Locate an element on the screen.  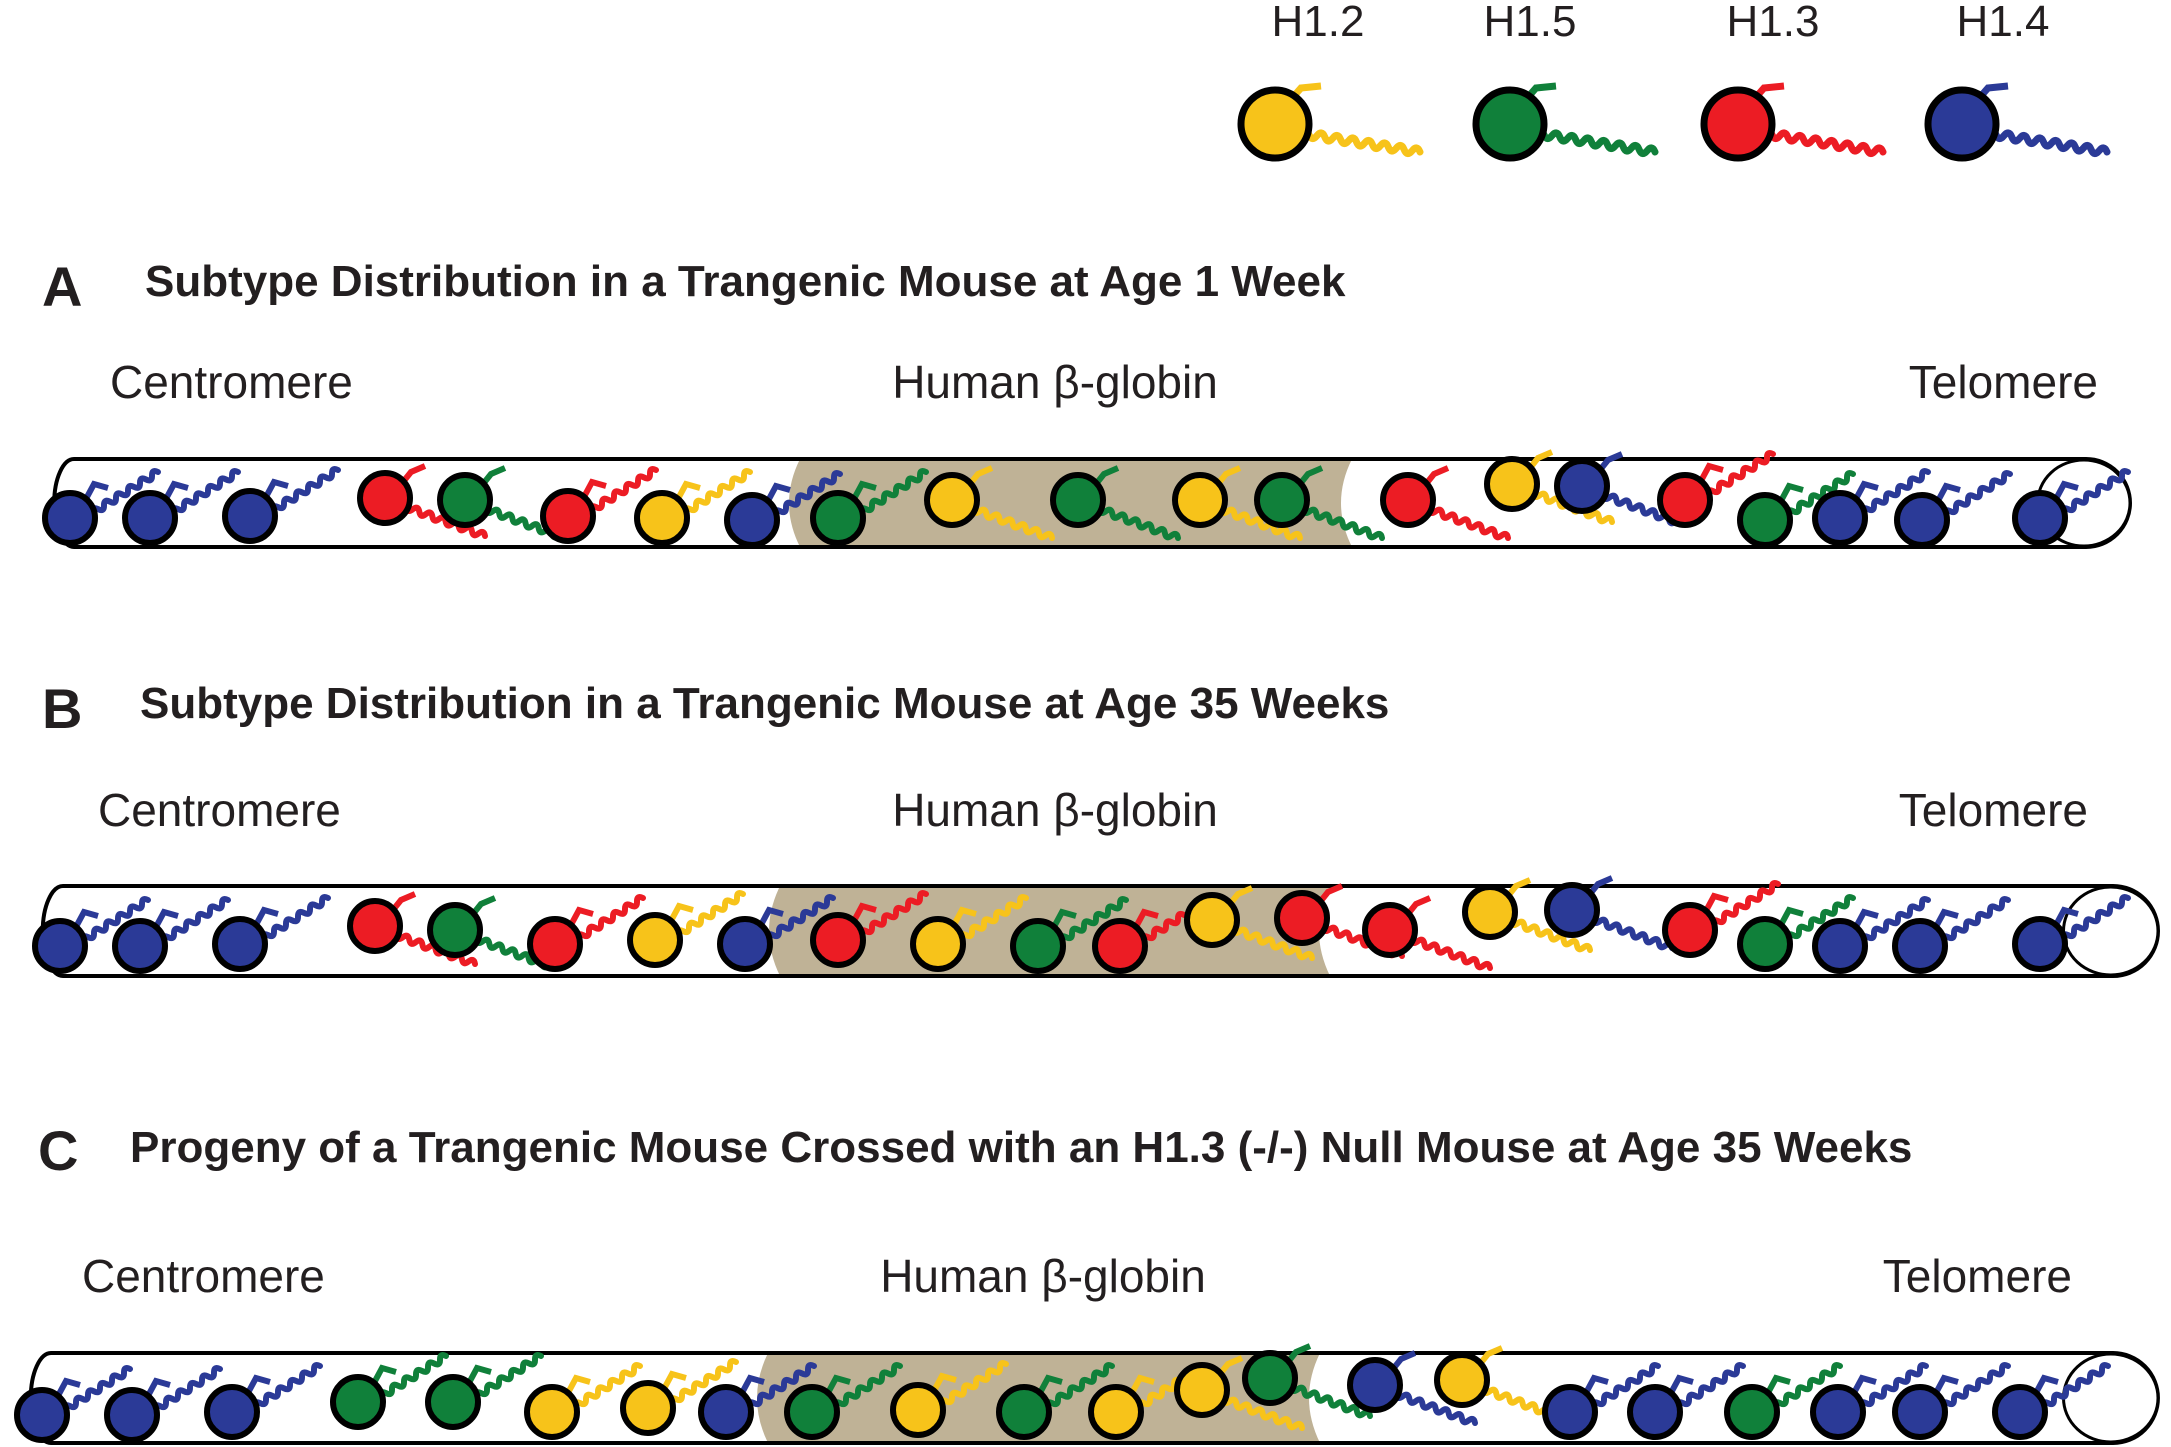
telomere-end-b is located at coordinates (2111, 931).